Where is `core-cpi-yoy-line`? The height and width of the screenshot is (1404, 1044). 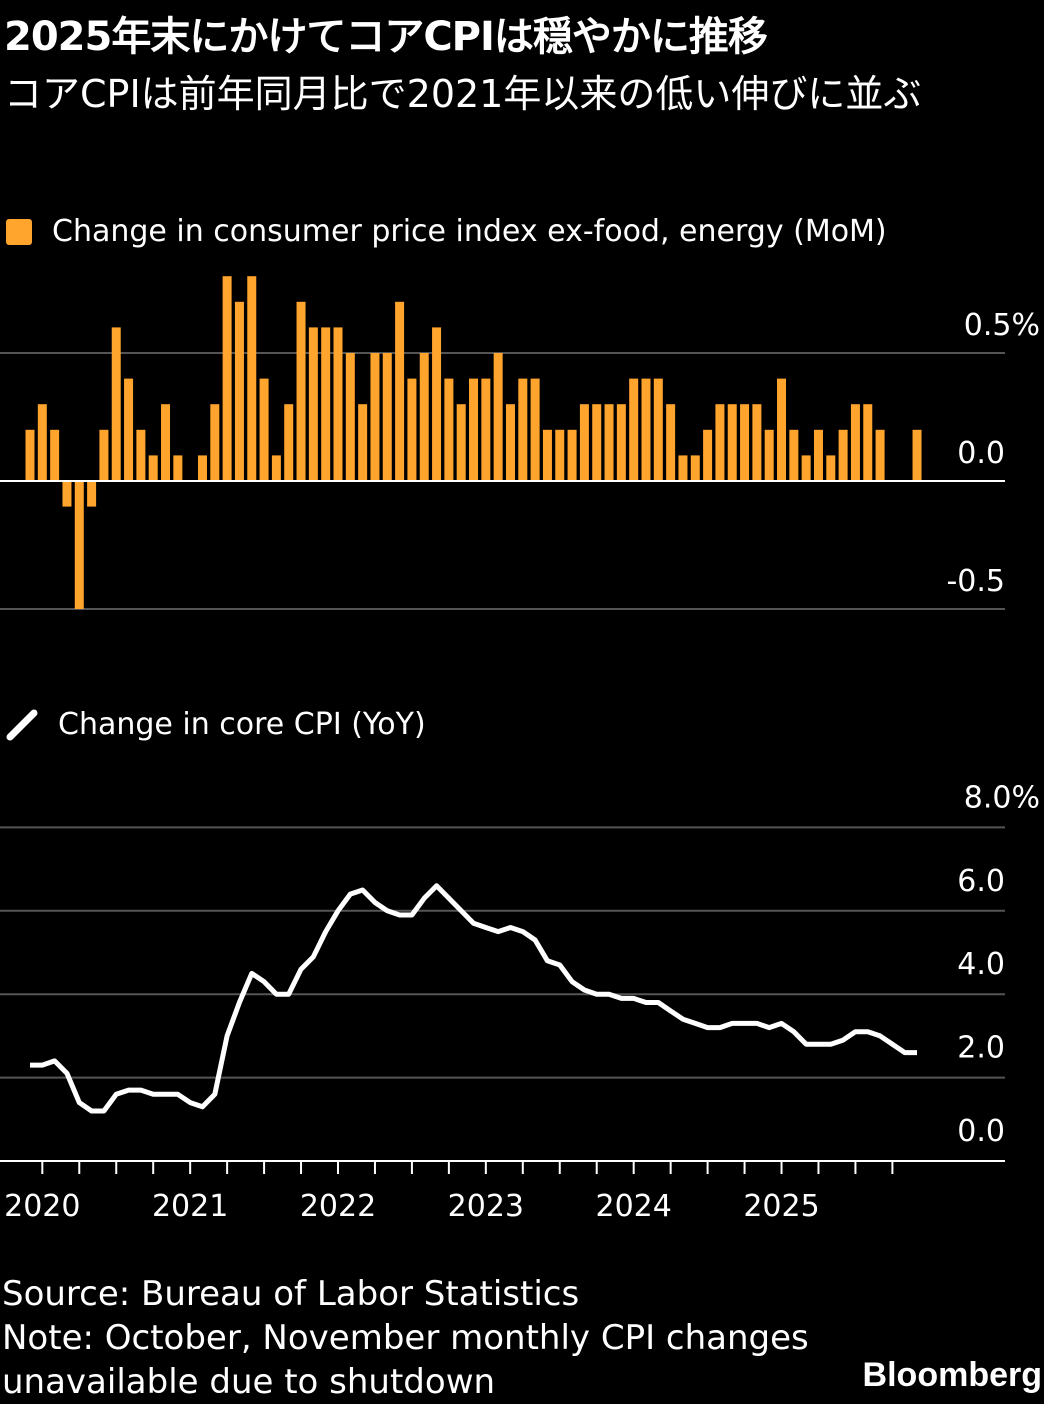 core-cpi-yoy-line is located at coordinates (473, 998).